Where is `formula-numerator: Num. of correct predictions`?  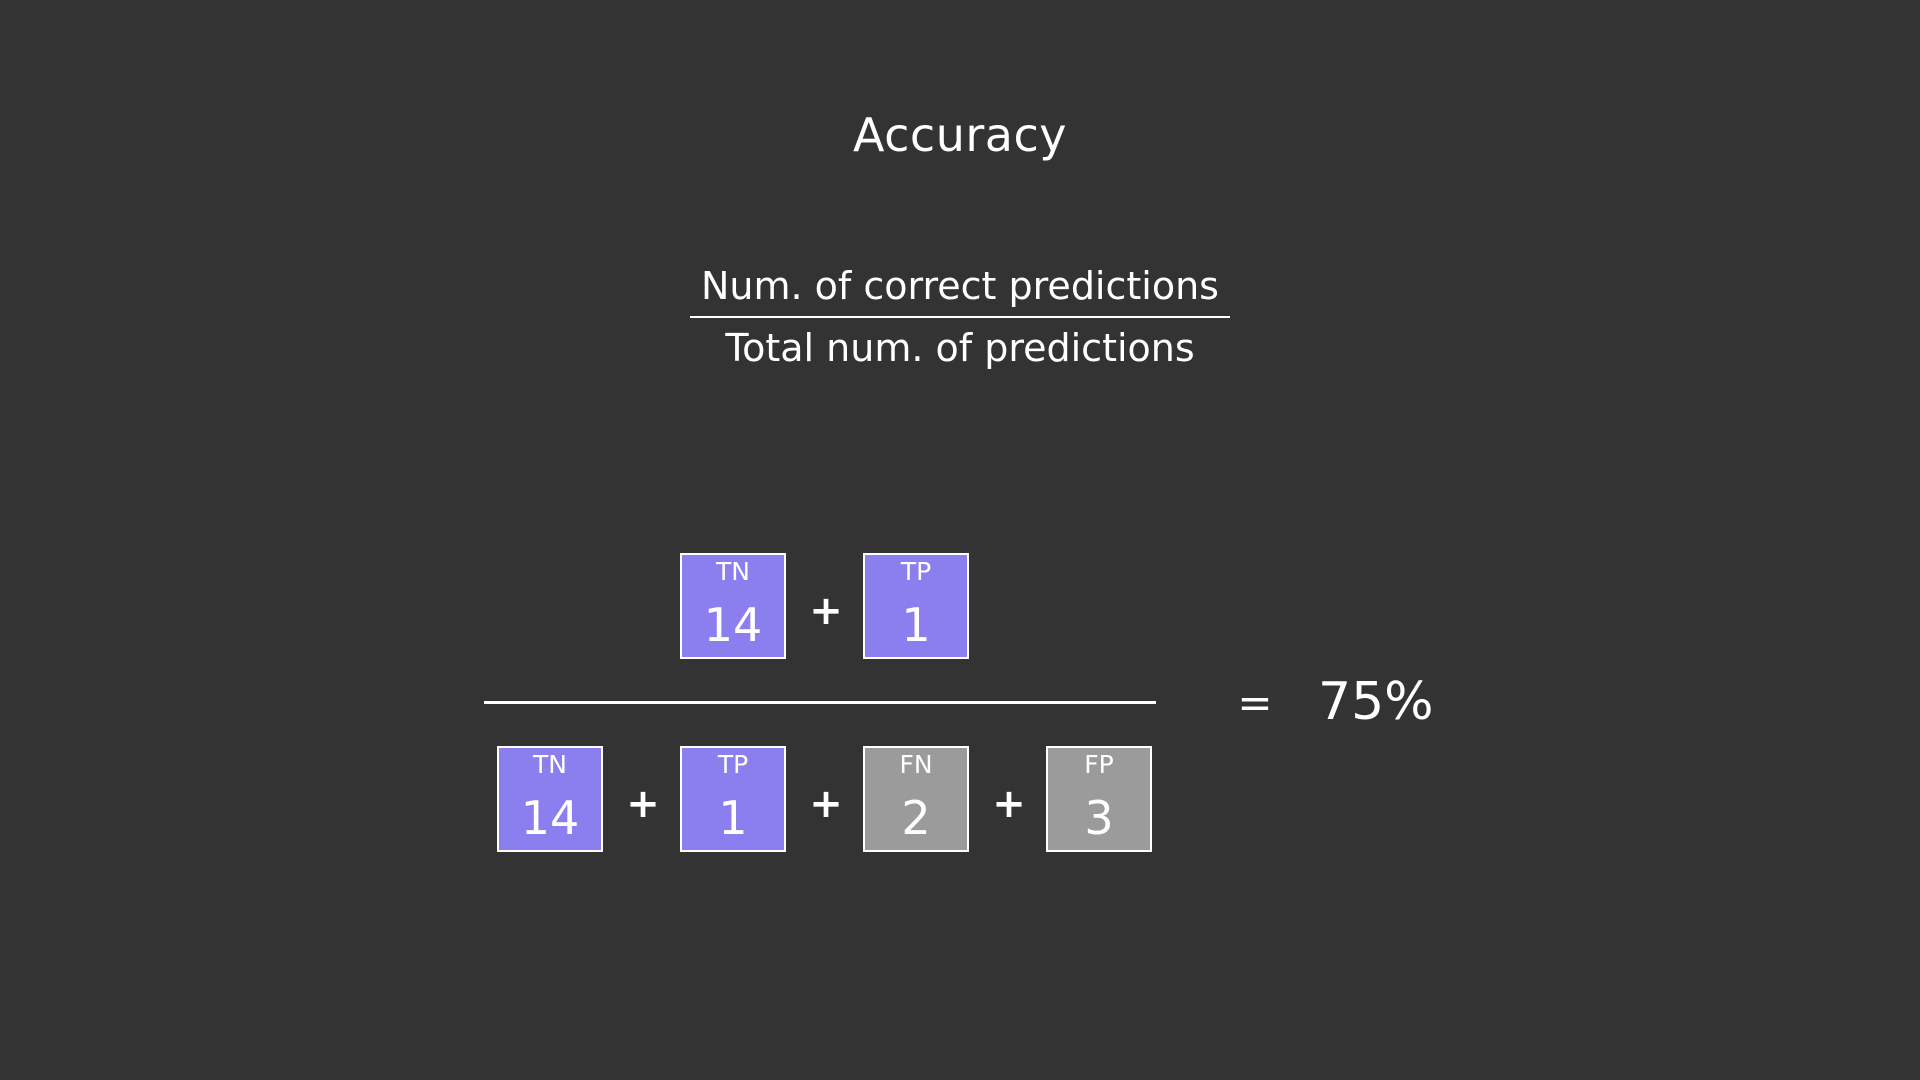
formula-numerator: Num. of correct predictions is located at coordinates (960, 286).